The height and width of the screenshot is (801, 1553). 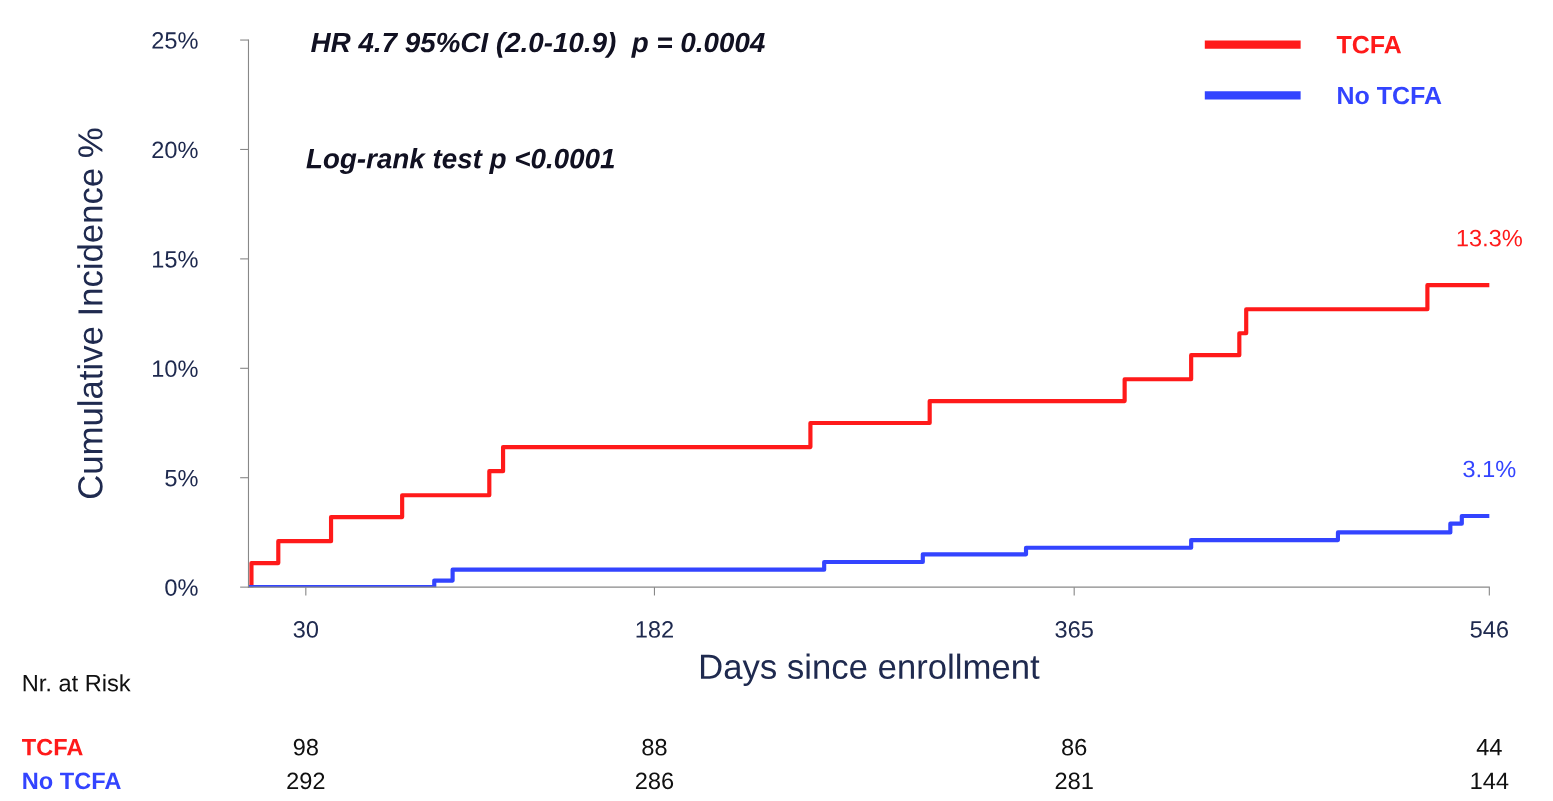 I want to click on x-tick-label: 365, so click(x=1074, y=629).